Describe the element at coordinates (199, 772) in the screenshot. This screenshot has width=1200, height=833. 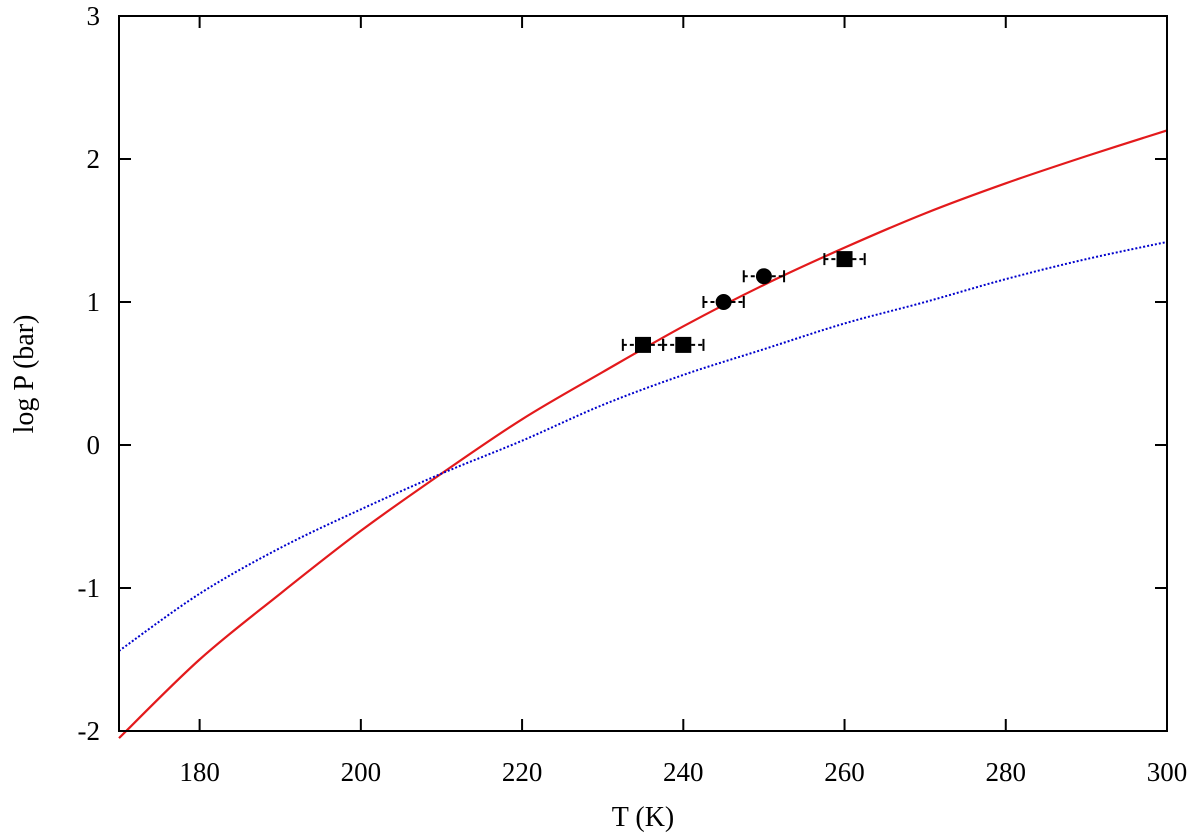
I see `x-tick-label: 180` at that location.